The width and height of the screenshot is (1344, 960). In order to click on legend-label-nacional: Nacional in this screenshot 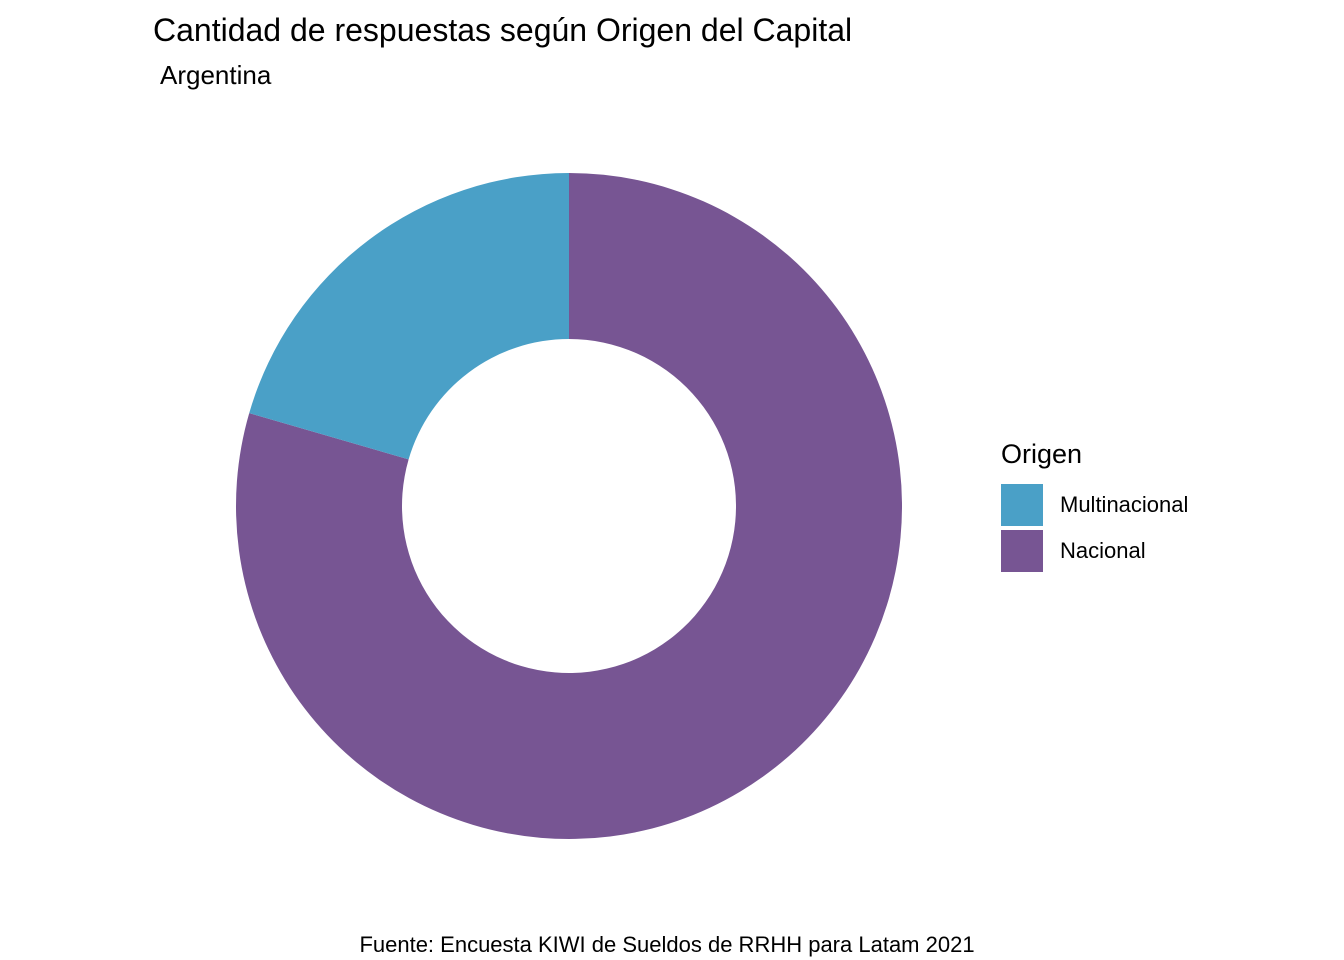, I will do `click(1103, 550)`.